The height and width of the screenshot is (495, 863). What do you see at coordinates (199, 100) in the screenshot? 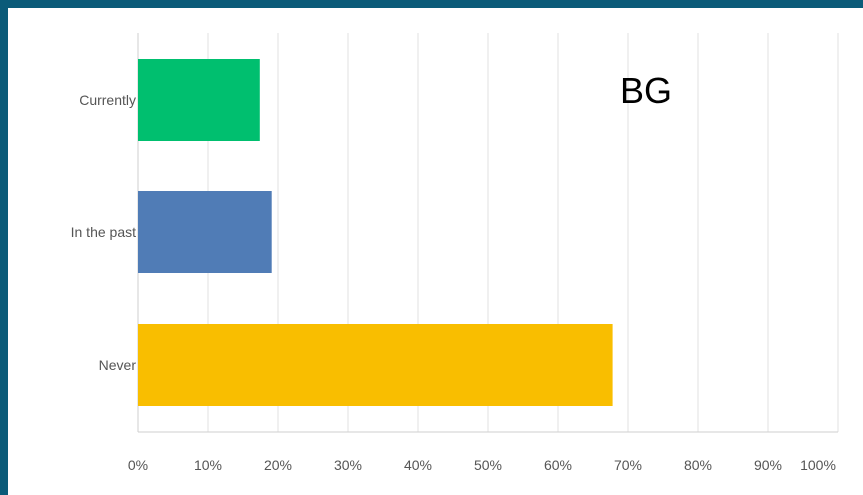
I see `bar-currently` at bounding box center [199, 100].